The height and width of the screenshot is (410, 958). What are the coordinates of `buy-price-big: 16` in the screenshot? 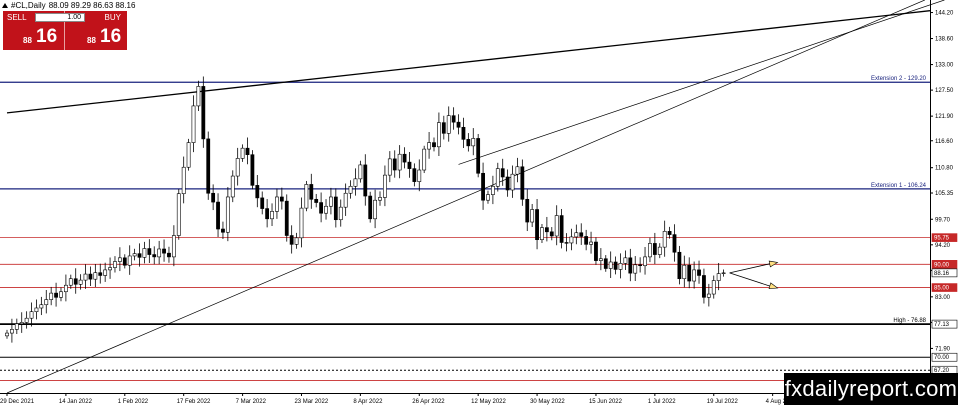 It's located at (111, 36).